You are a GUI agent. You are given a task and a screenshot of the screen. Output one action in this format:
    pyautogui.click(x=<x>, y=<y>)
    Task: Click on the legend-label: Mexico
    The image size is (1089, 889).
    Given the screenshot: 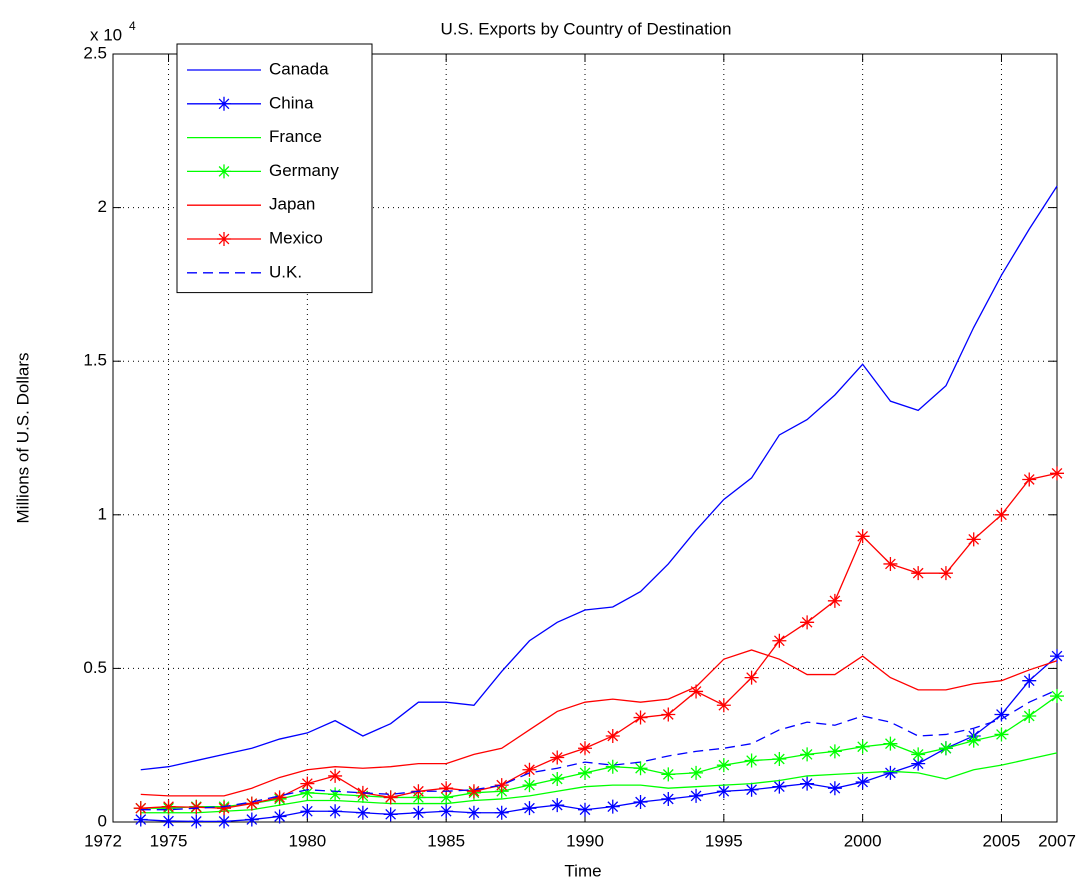 What is the action you would take?
    pyautogui.click(x=296, y=237)
    